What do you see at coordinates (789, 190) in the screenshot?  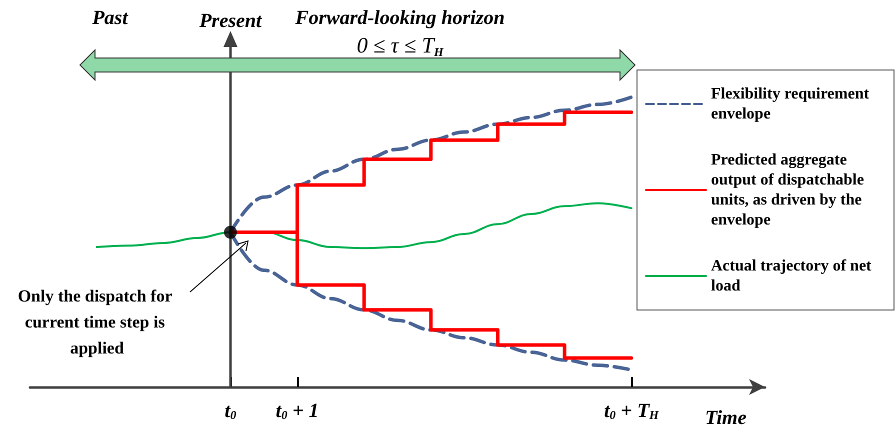 I see `legend-label: Predicted aggregate output of dispatchable units, as driven by the envelope` at bounding box center [789, 190].